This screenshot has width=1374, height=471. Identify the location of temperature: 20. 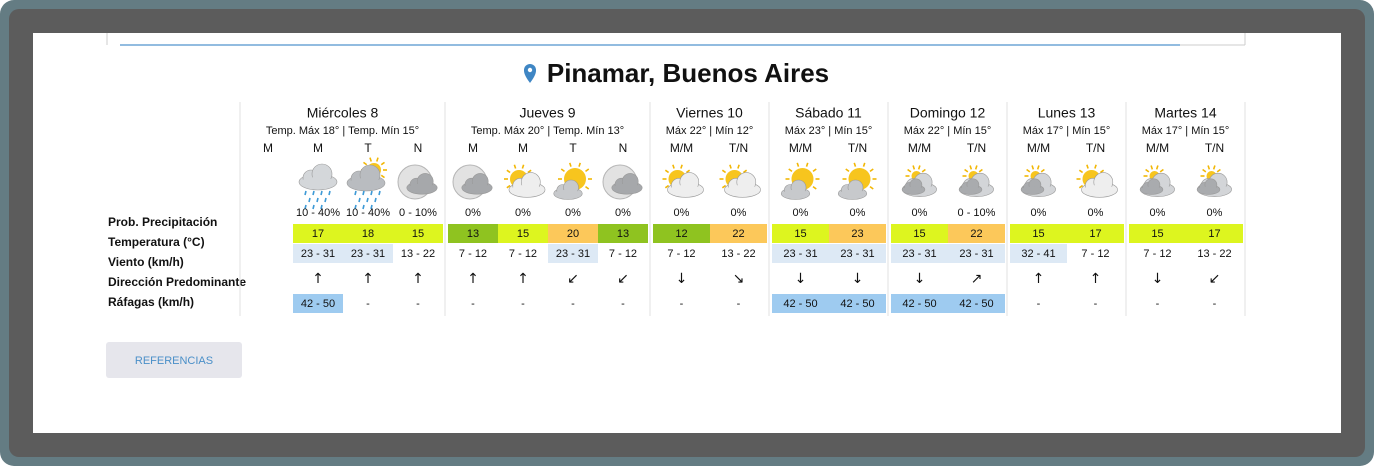
(573, 234).